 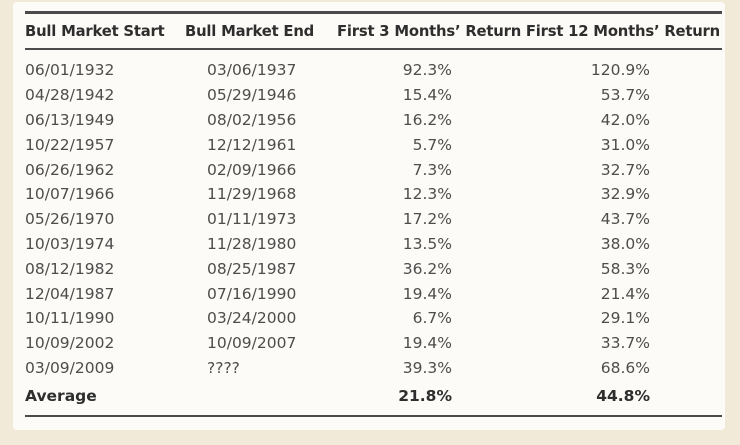 What do you see at coordinates (427, 268) in the screenshot?
I see `three-month-return-cell: 36.2%` at bounding box center [427, 268].